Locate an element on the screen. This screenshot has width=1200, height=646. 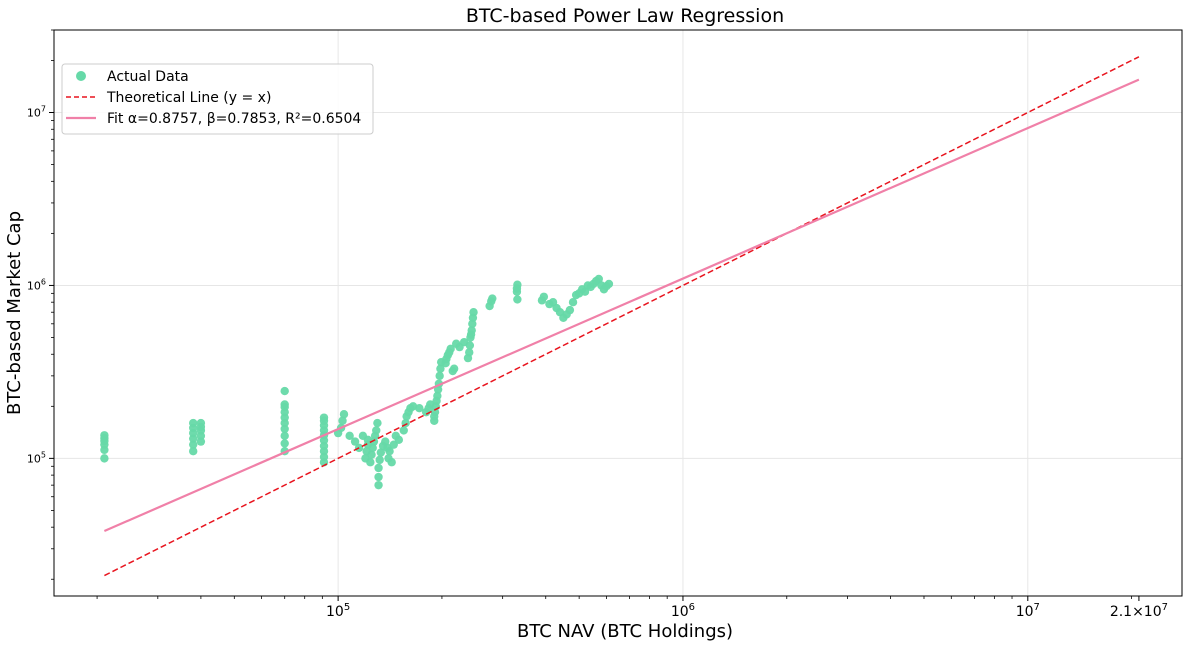
x-axis-label: BTC NAV (BTC Holdings) is located at coordinates (625, 631).